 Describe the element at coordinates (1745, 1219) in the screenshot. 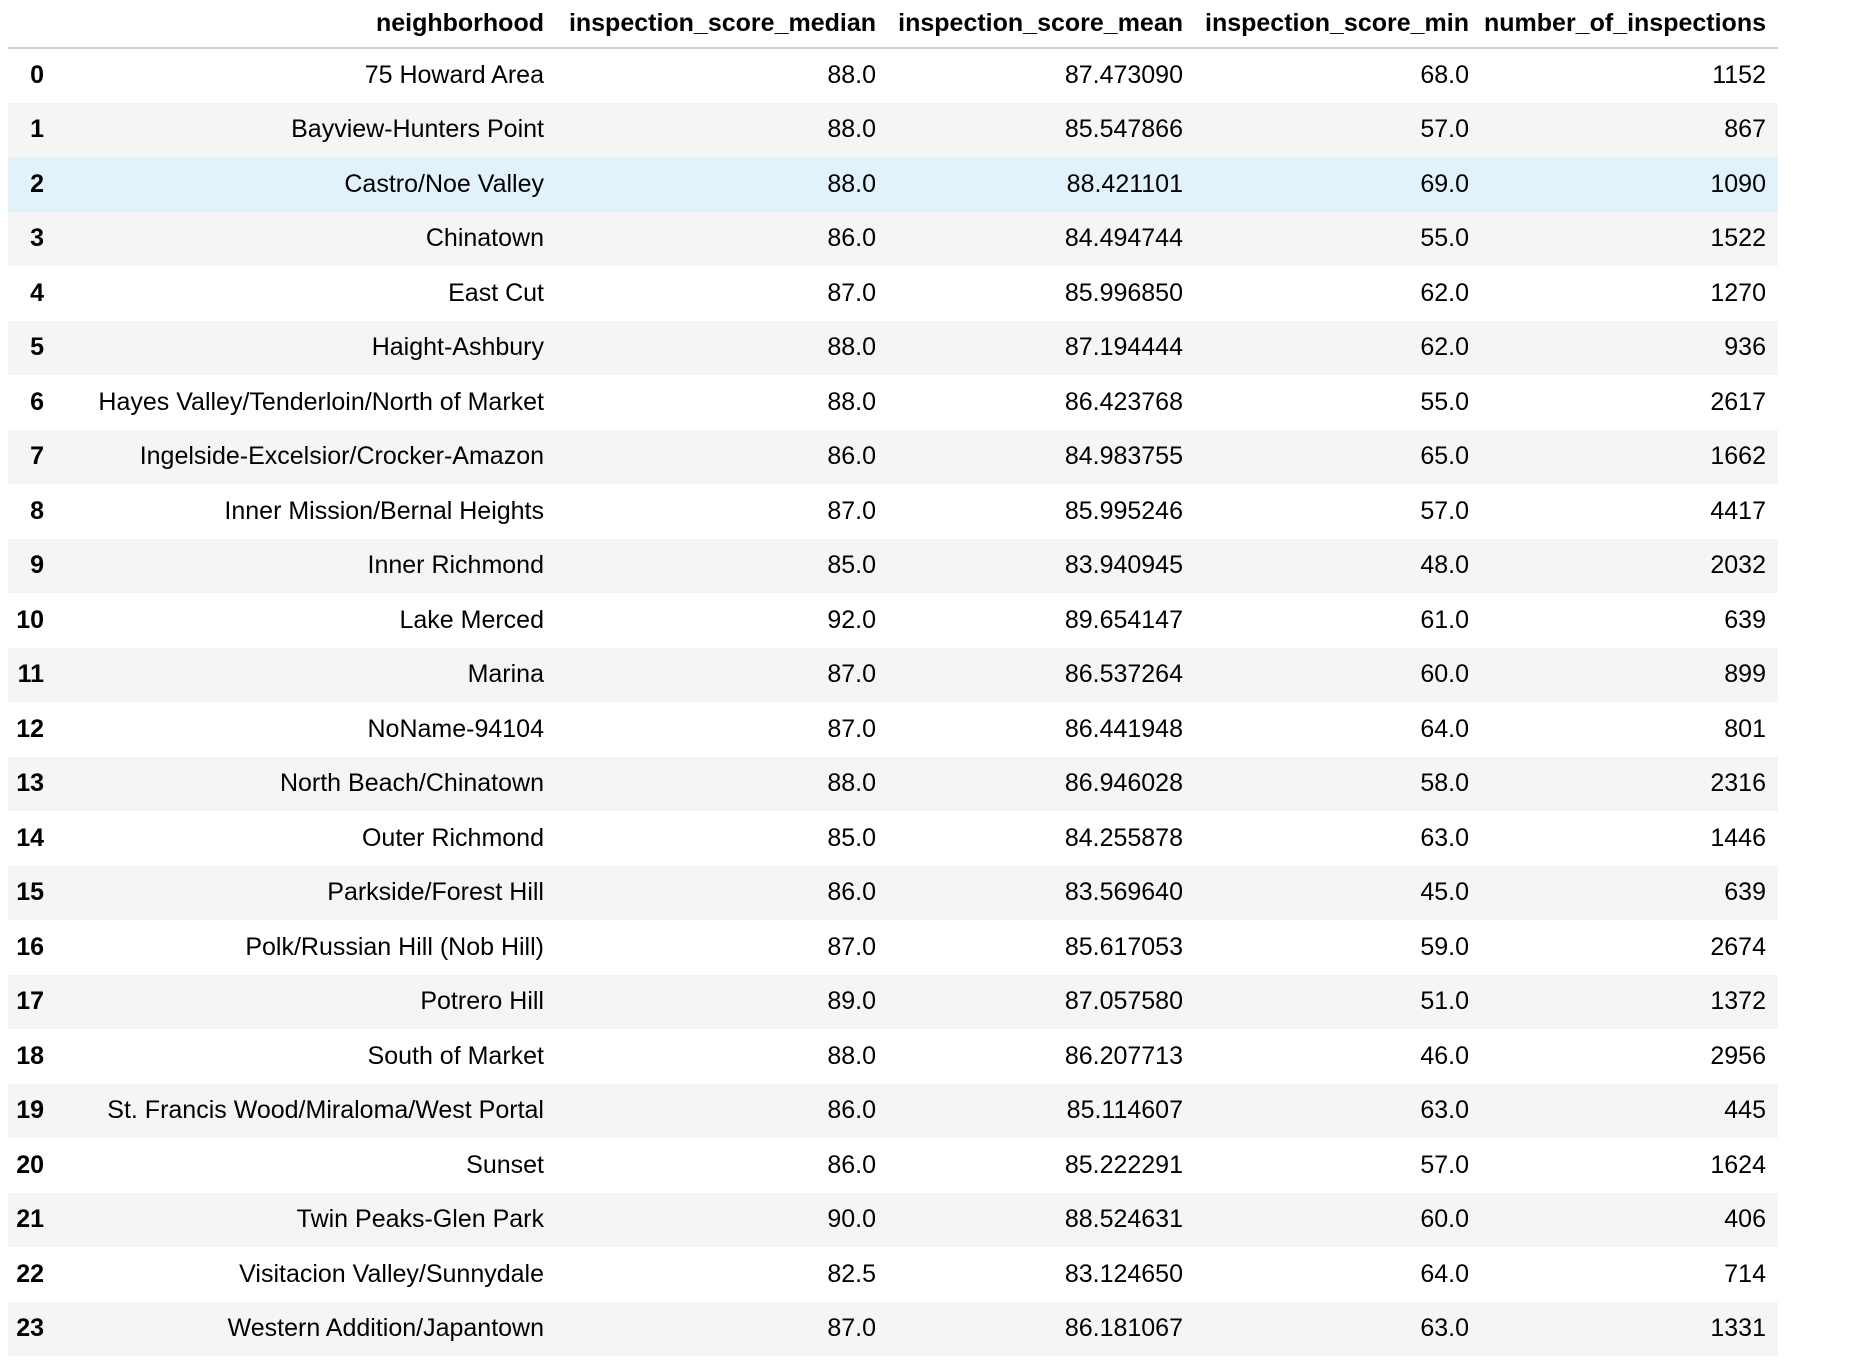

I see `cell-number-of-inspections: 406` at that location.